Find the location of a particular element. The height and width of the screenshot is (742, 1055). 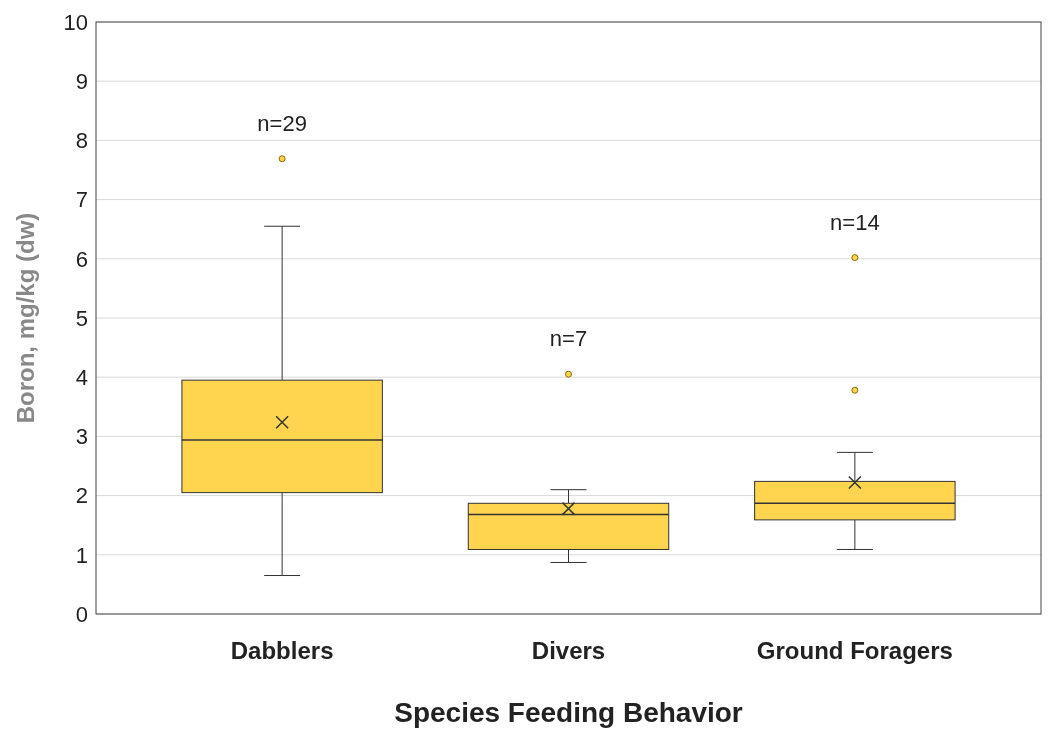

x-tick-label: Ground Foragers is located at coordinates (854, 650).